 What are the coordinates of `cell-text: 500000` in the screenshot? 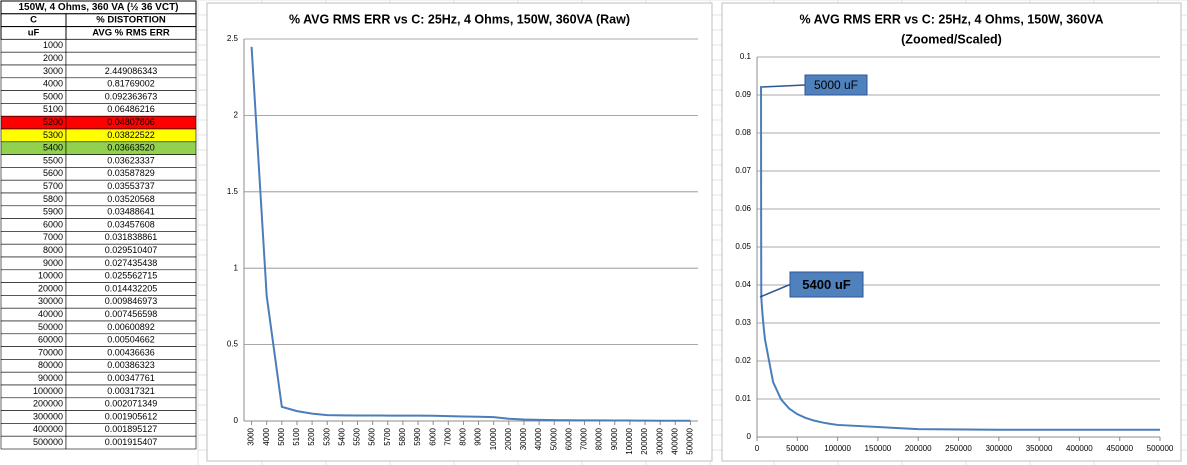 It's located at (48, 442).